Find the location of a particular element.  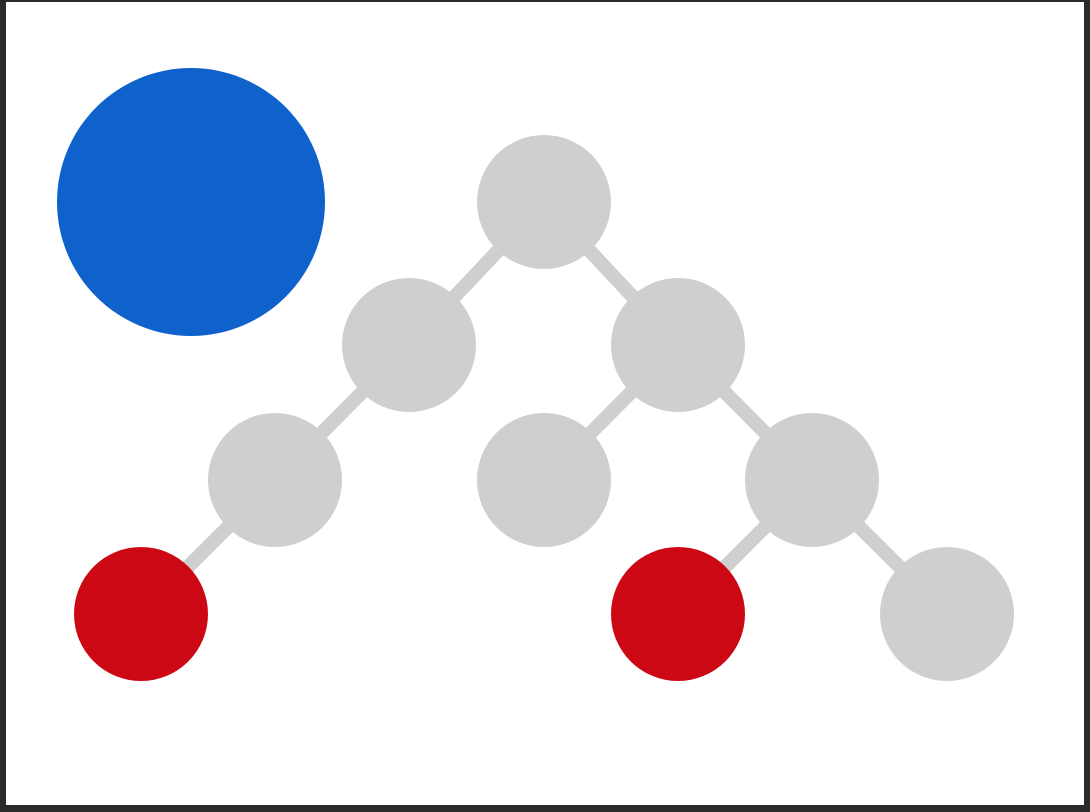

tree-node-n-rrl is located at coordinates (678, 614).